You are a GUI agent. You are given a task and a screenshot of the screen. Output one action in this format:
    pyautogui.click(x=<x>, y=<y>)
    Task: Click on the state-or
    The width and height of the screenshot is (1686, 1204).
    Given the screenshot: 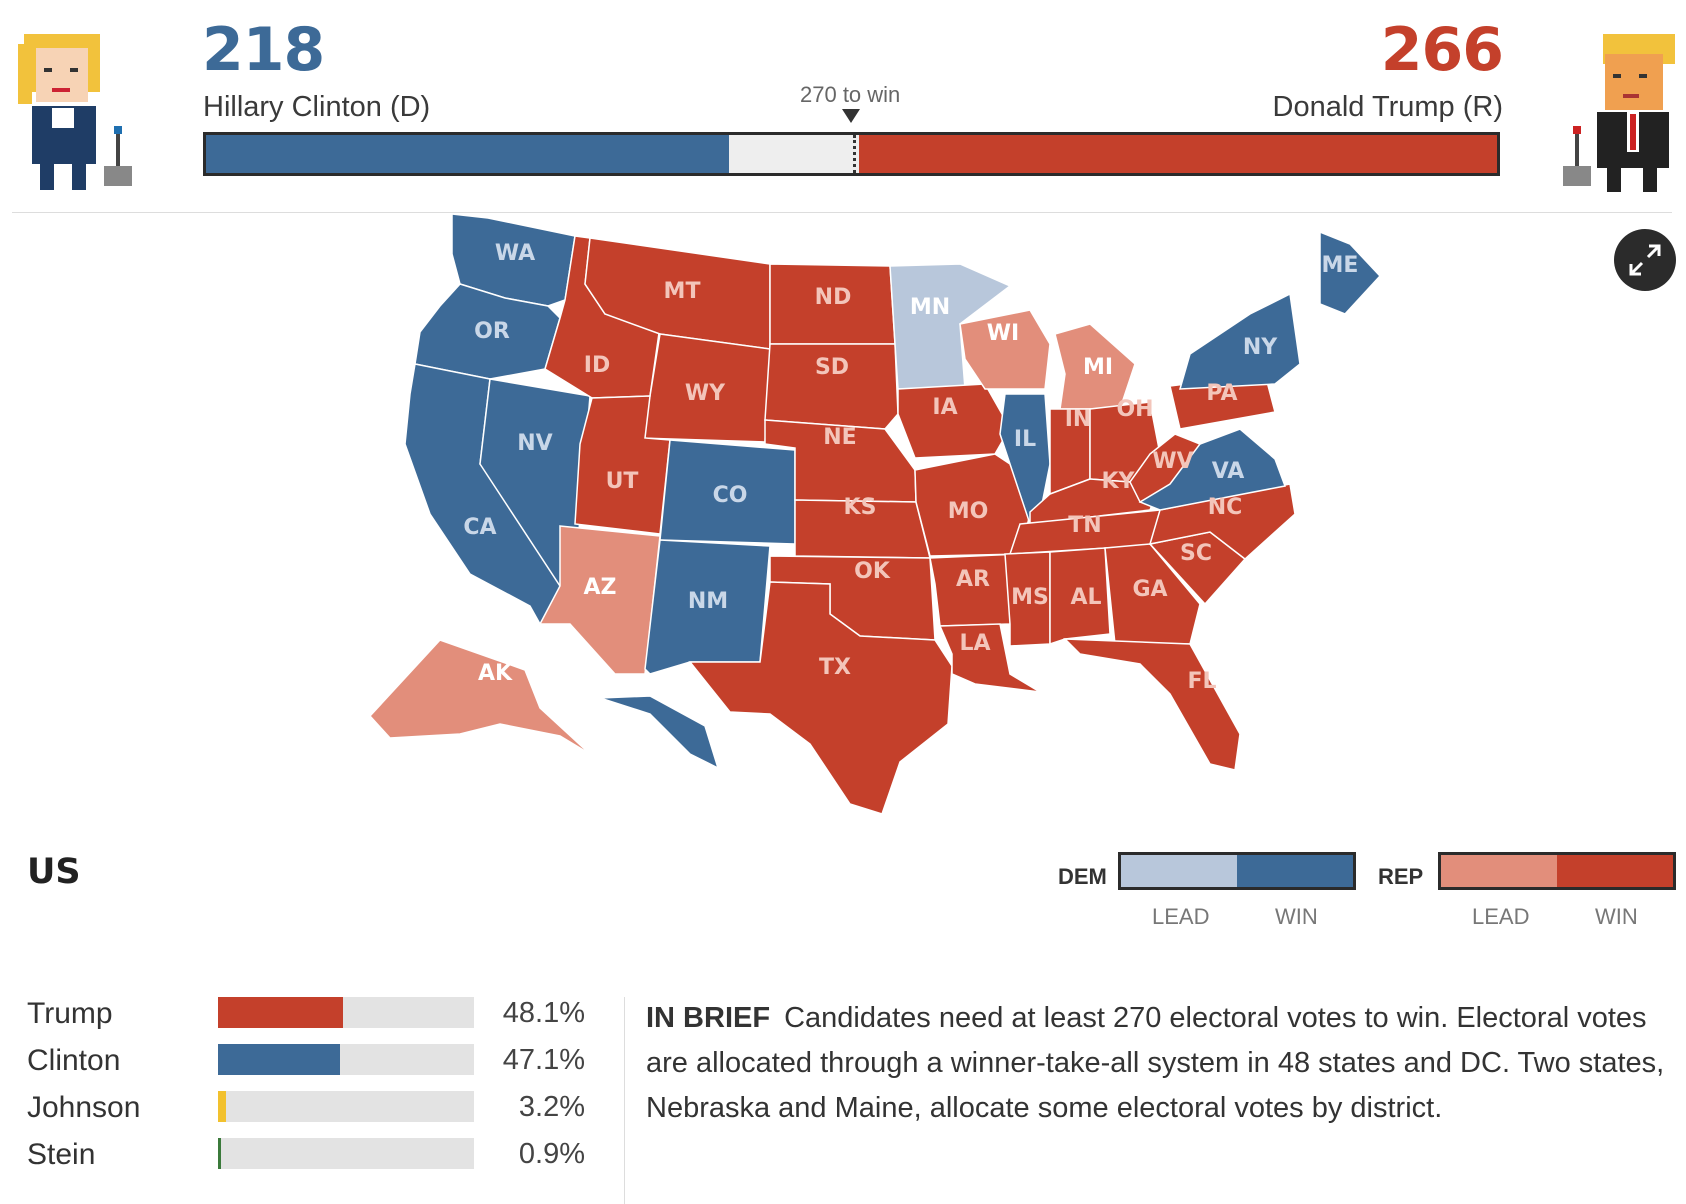 What is the action you would take?
    pyautogui.click(x=487, y=331)
    